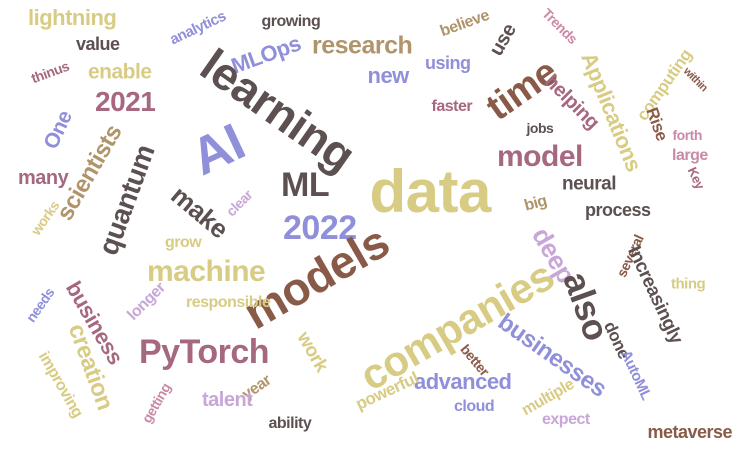 This screenshot has height=460, width=750. What do you see at coordinates (657, 124) in the screenshot?
I see `word-22: Rise` at bounding box center [657, 124].